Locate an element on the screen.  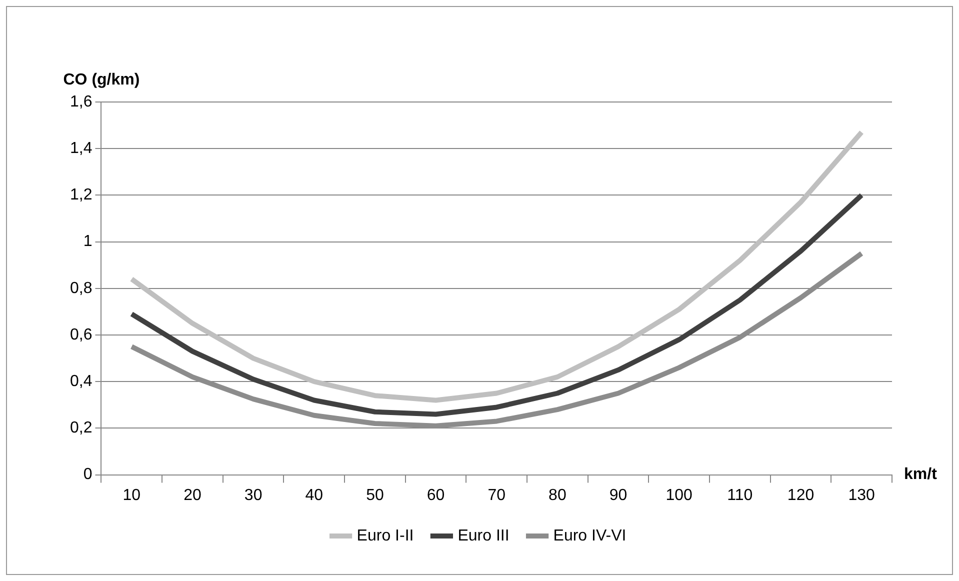
y-tick-label: 0,6 is located at coordinates (81, 335).